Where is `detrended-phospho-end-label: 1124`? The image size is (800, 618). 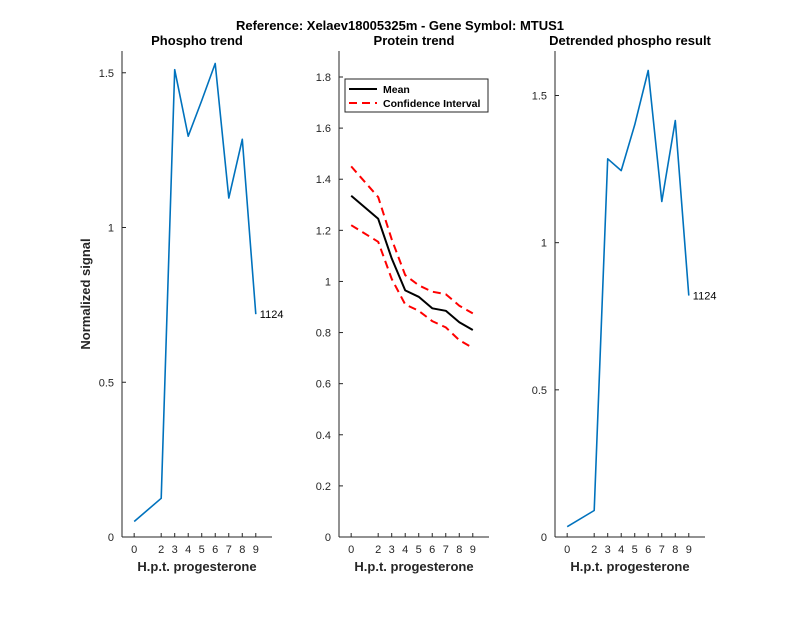 detrended-phospho-end-label: 1124 is located at coordinates (705, 297).